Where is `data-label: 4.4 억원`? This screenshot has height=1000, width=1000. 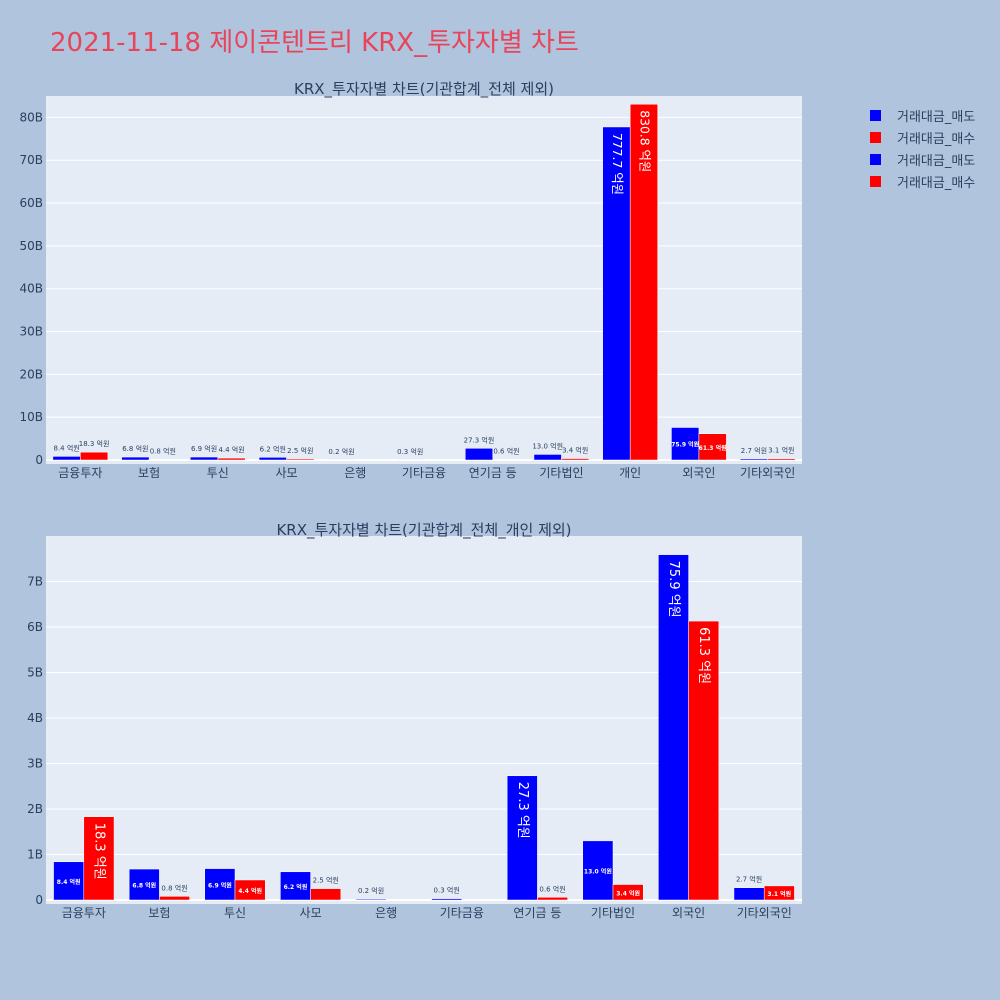 data-label: 4.4 억원 is located at coordinates (250, 891).